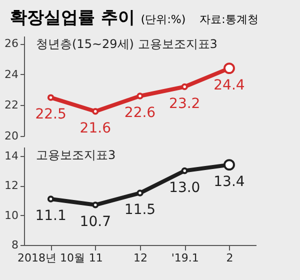 Image resolution: width=300 pixels, height=280 pixels. What do you see at coordinates (140, 113) in the screenshot?
I see `data-label: 22.6` at bounding box center [140, 113].